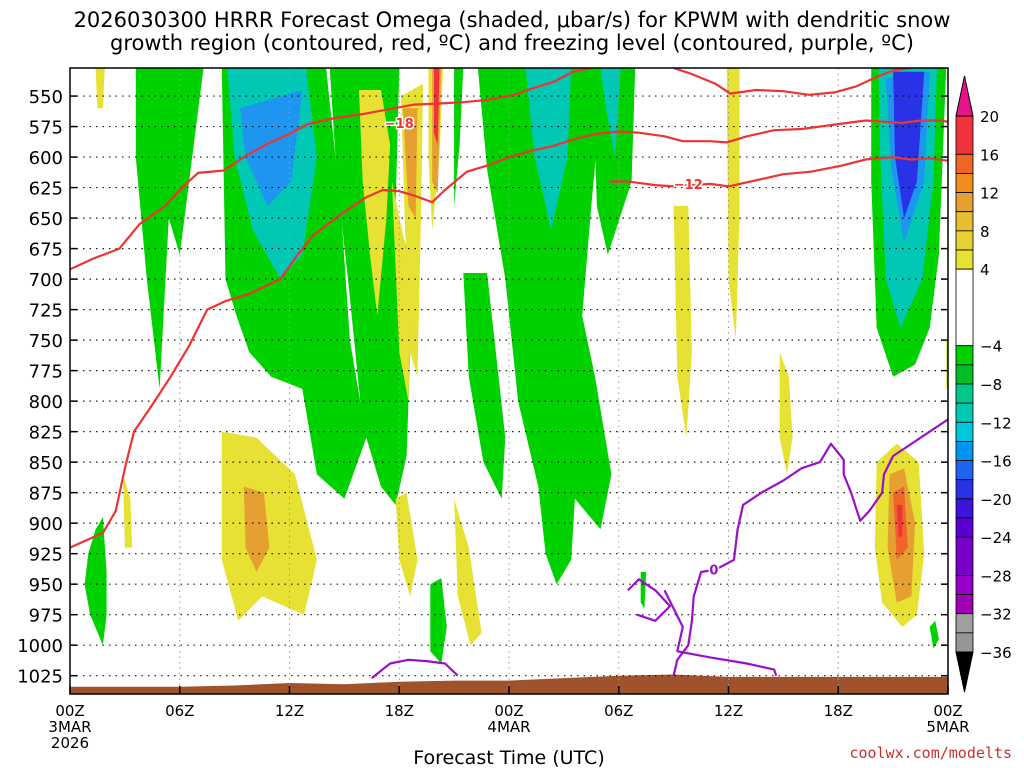 This screenshot has height=768, width=1024. I want to click on x-tick-label-24-0: 00Z, so click(508, 711).